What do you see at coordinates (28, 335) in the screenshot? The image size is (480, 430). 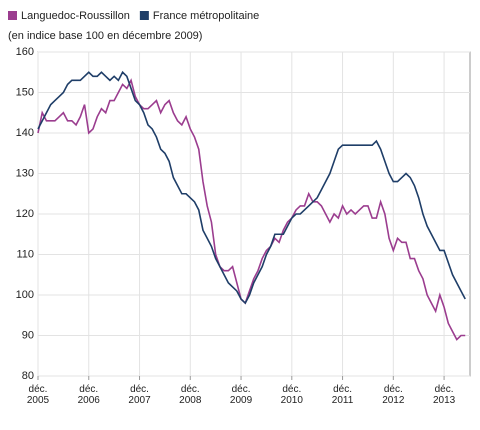 I see `y-tick-label: 90` at bounding box center [28, 335].